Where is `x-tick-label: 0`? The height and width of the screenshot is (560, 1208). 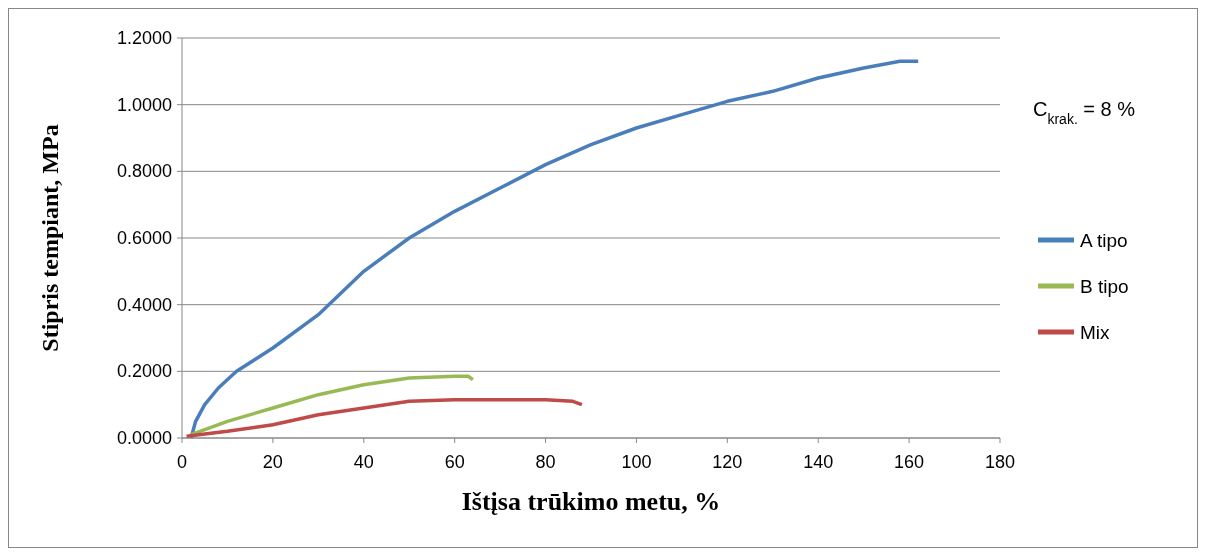 x-tick-label: 0 is located at coordinates (182, 462).